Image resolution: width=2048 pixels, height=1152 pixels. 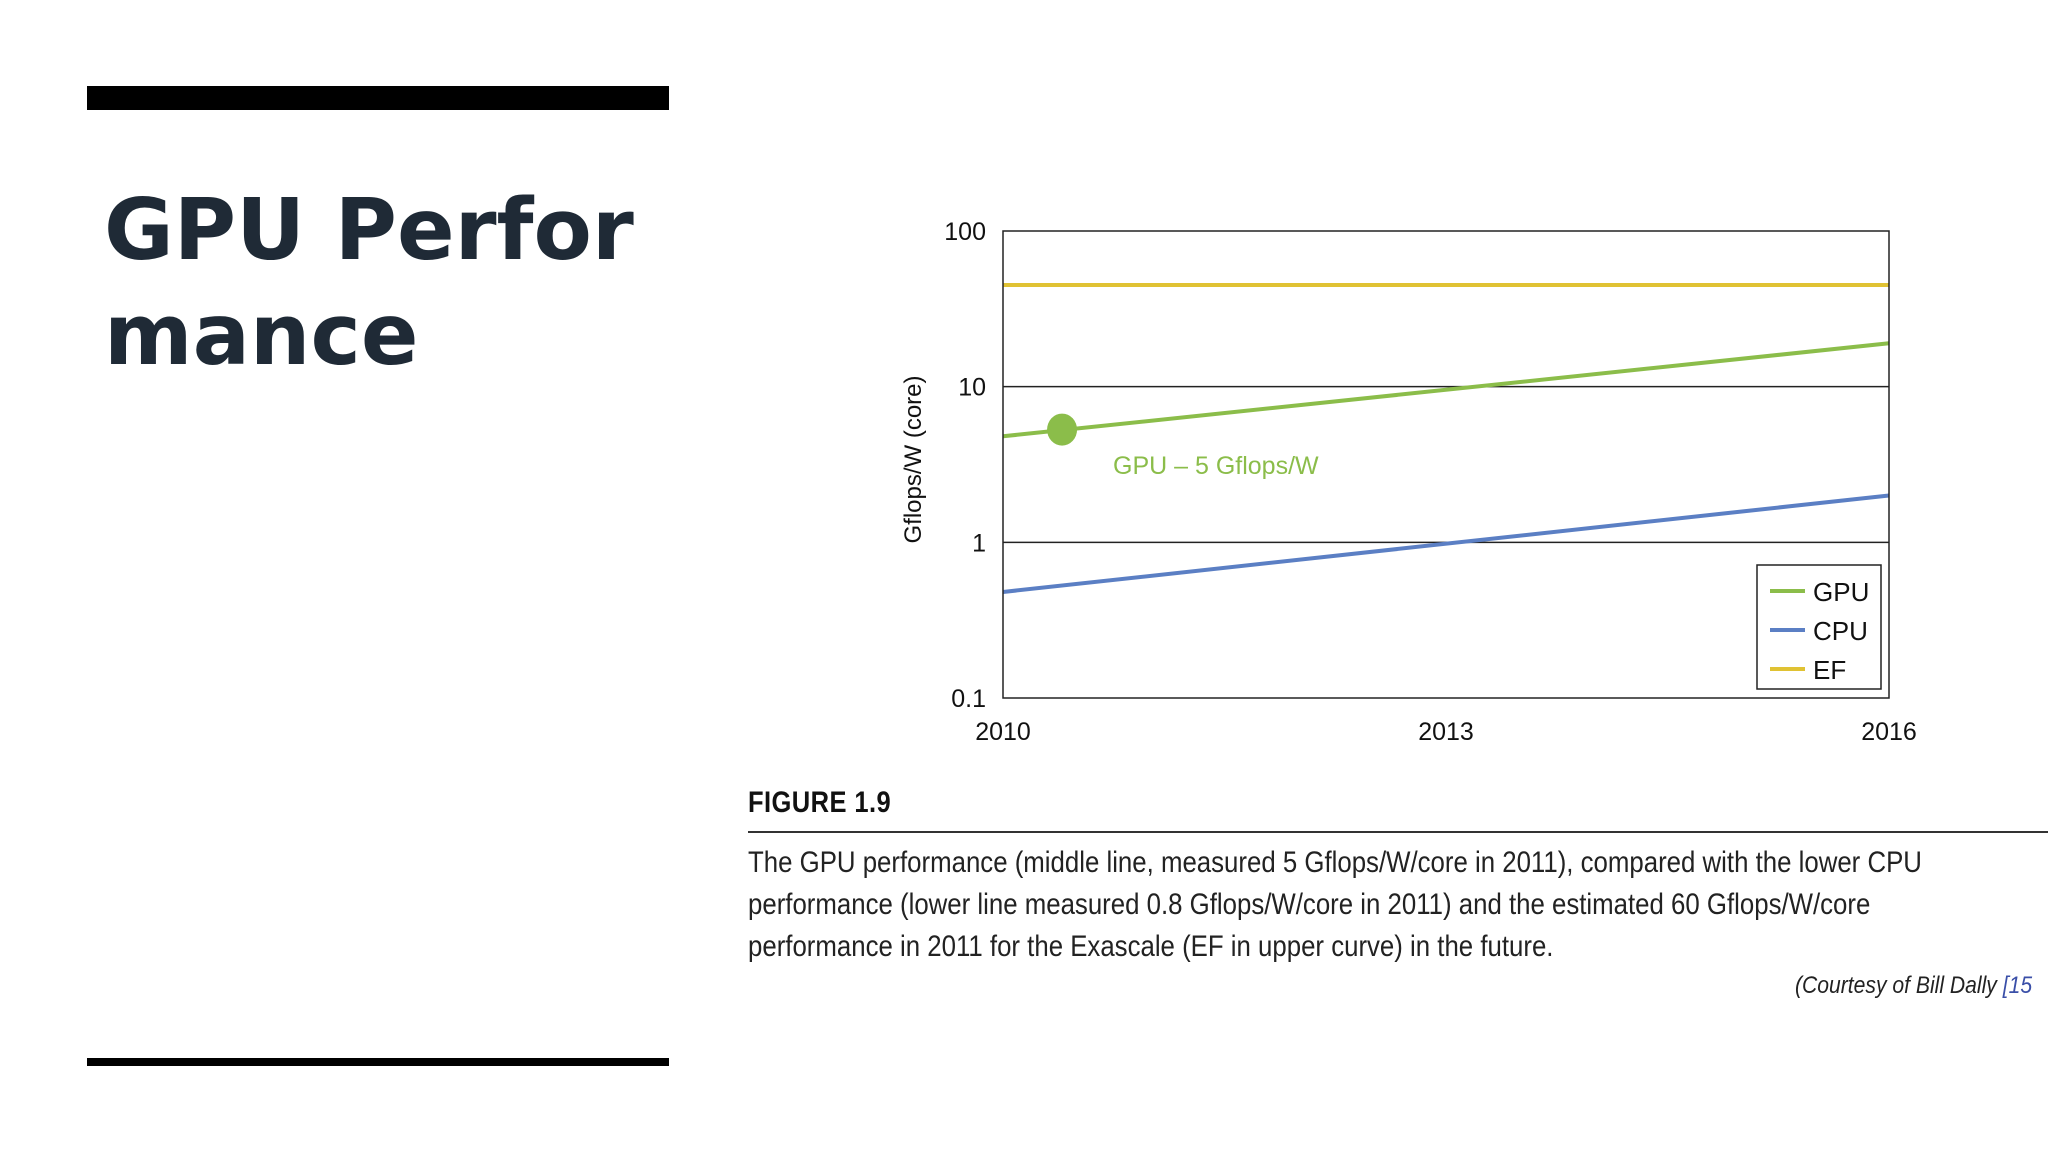 I want to click on reference-link: [15, so click(x=2017, y=985).